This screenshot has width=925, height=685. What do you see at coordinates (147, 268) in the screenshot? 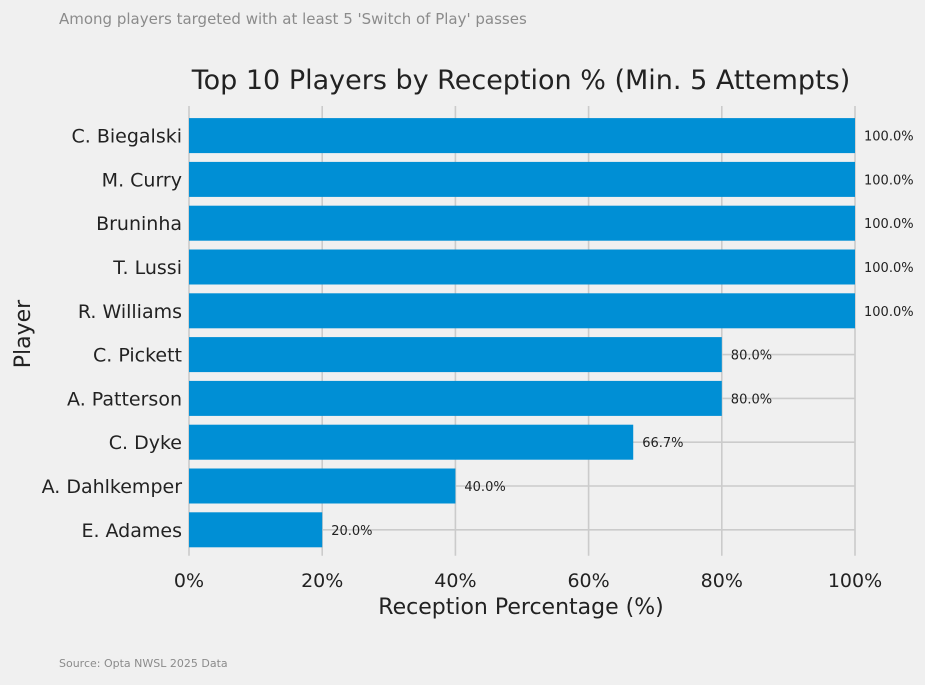
I see `y-tick-label: T. Lussi` at bounding box center [147, 268].